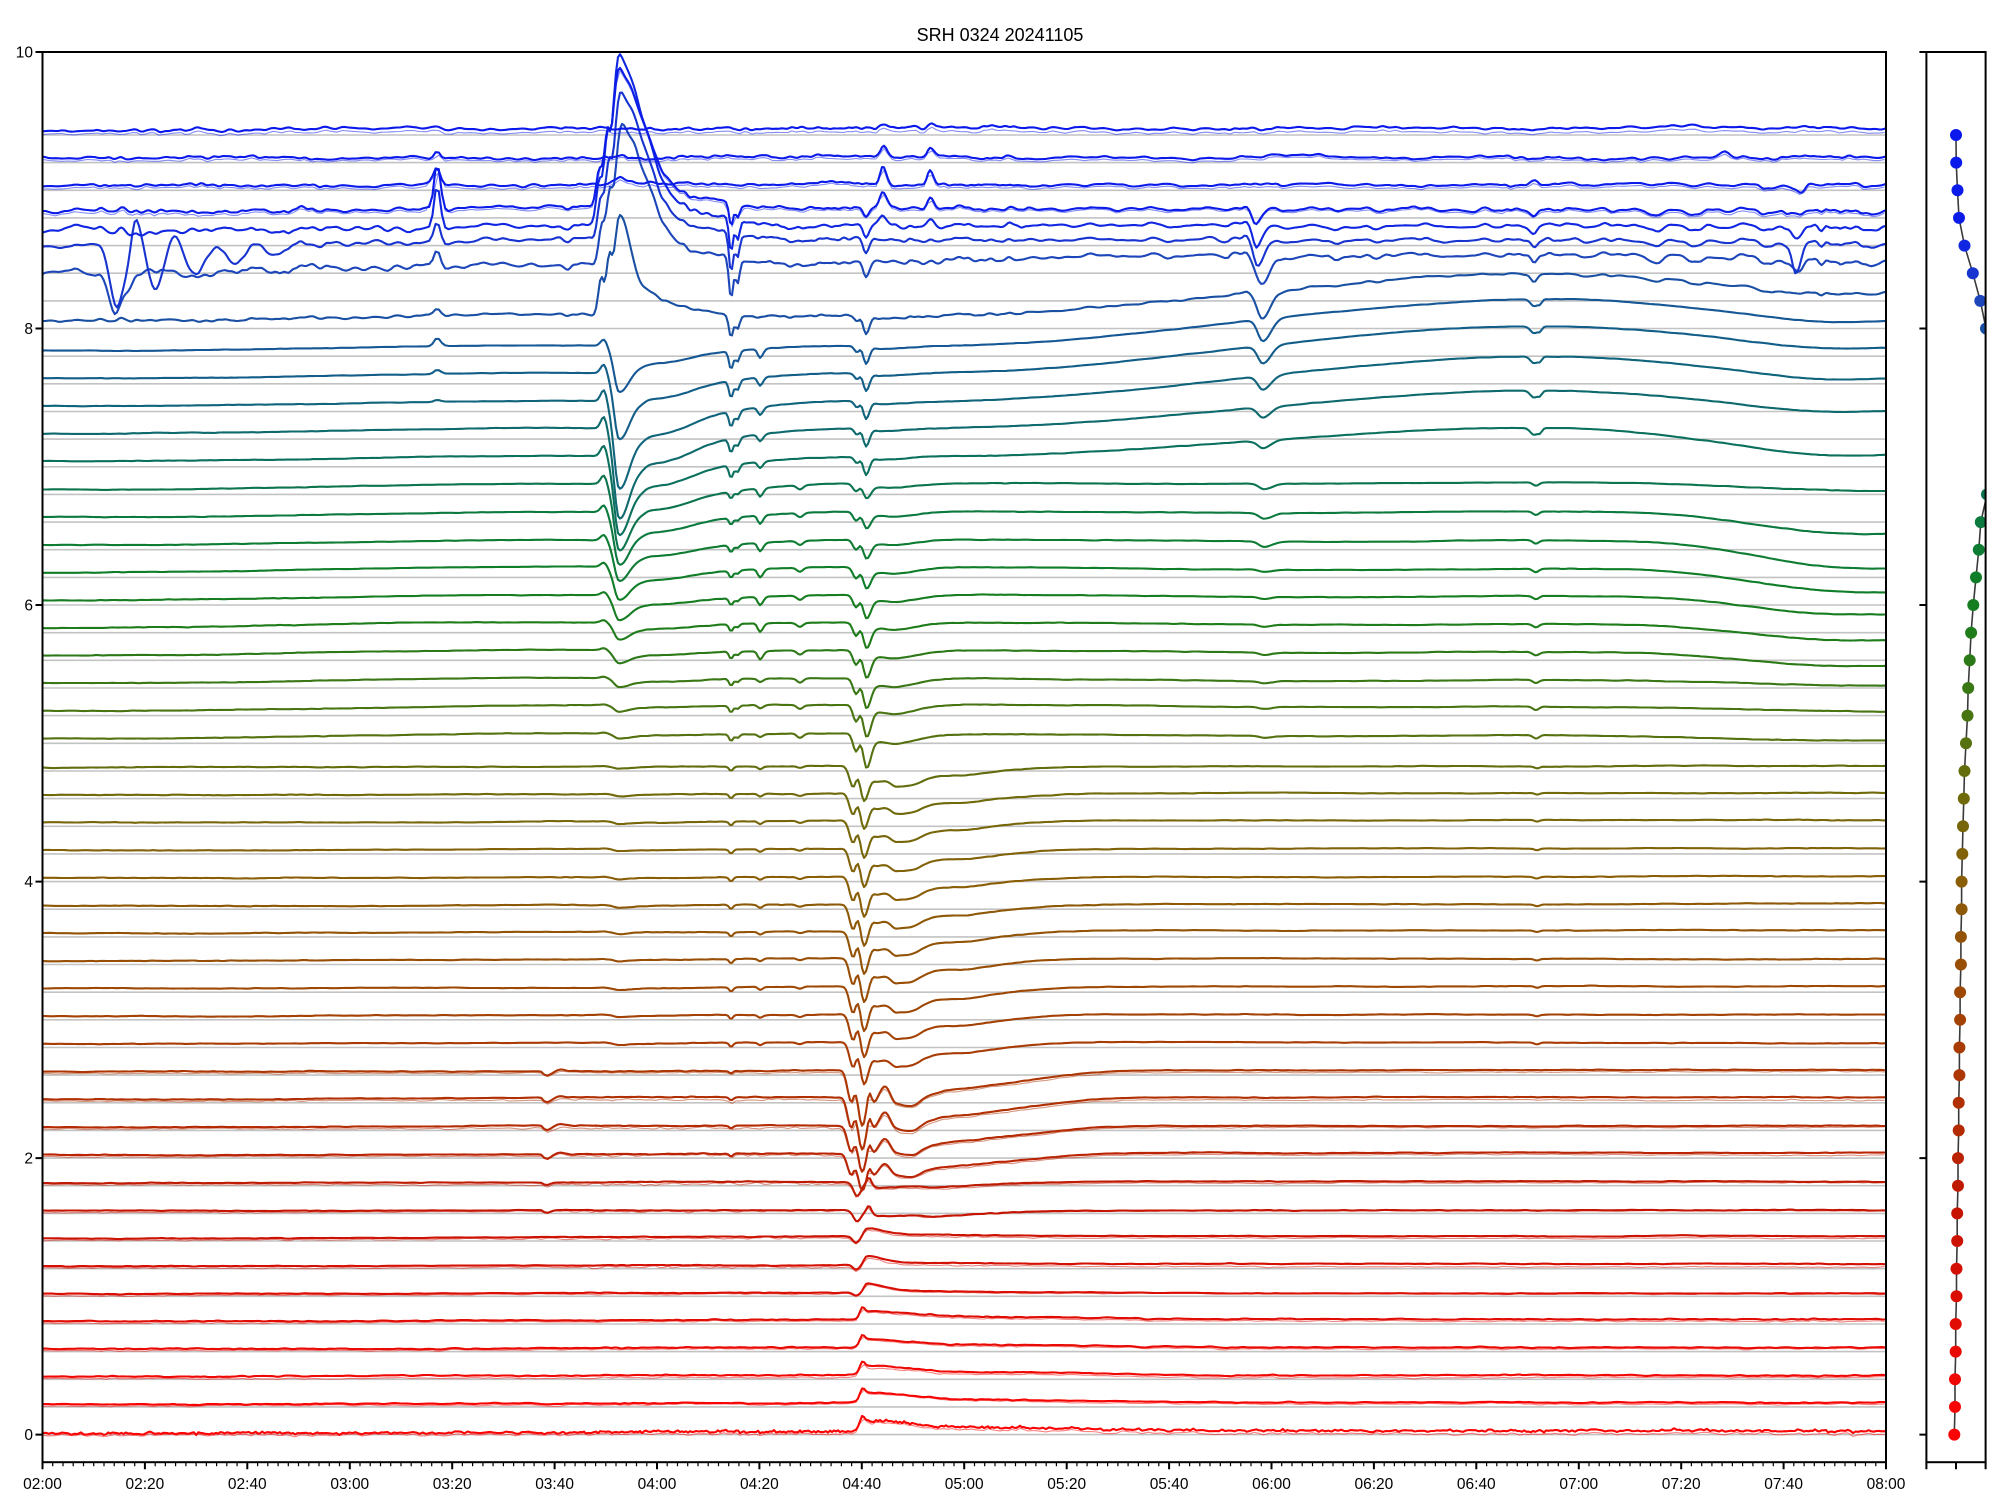 The width and height of the screenshot is (2000, 1500). What do you see at coordinates (554, 1484) in the screenshot?
I see `svg-text: 03:40` at bounding box center [554, 1484].